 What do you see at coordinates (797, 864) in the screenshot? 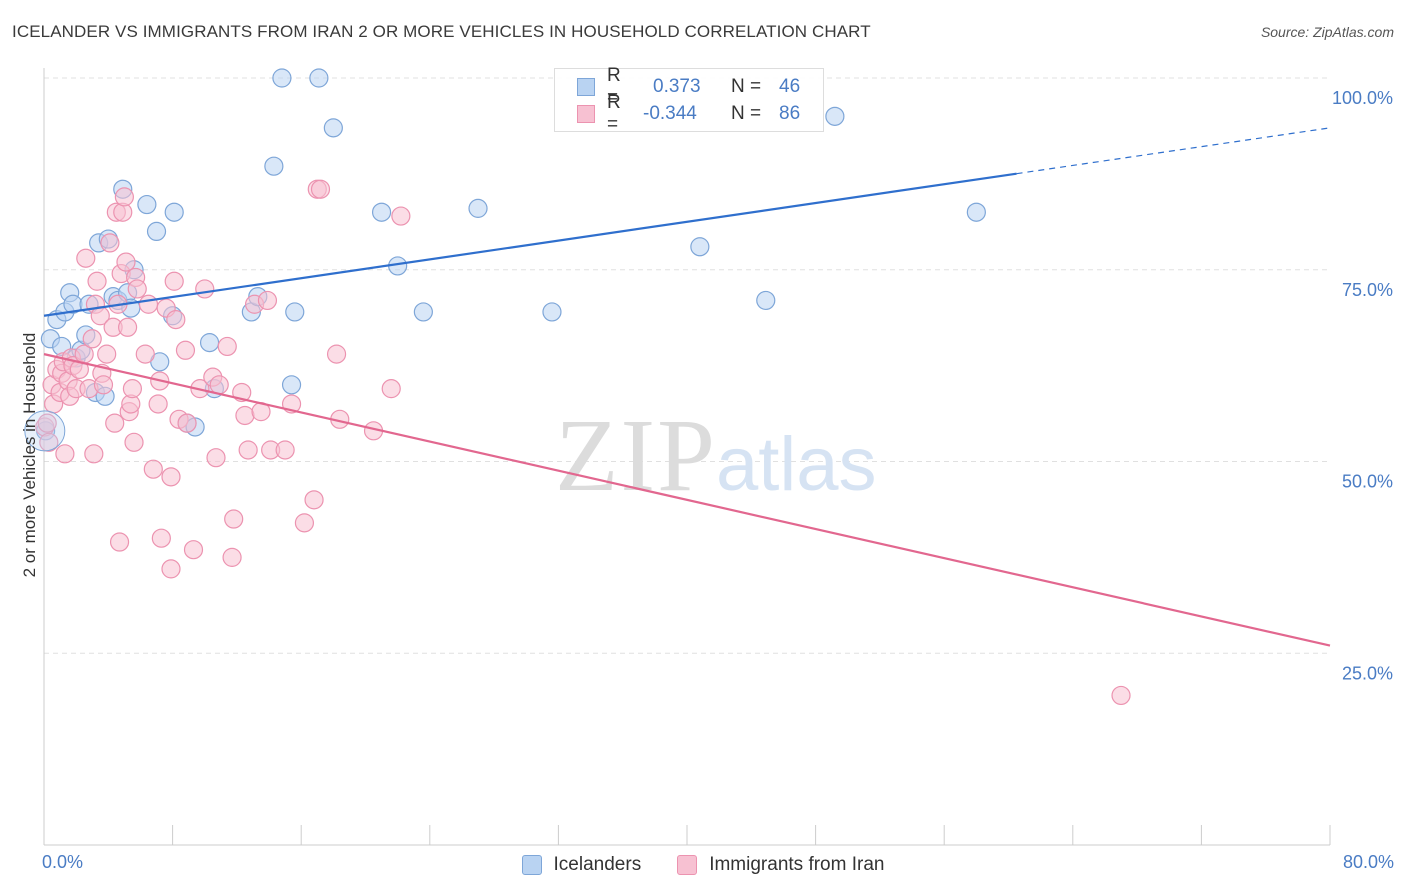
I see `legend-label-iran: Immigrants from Iran` at bounding box center [797, 864].